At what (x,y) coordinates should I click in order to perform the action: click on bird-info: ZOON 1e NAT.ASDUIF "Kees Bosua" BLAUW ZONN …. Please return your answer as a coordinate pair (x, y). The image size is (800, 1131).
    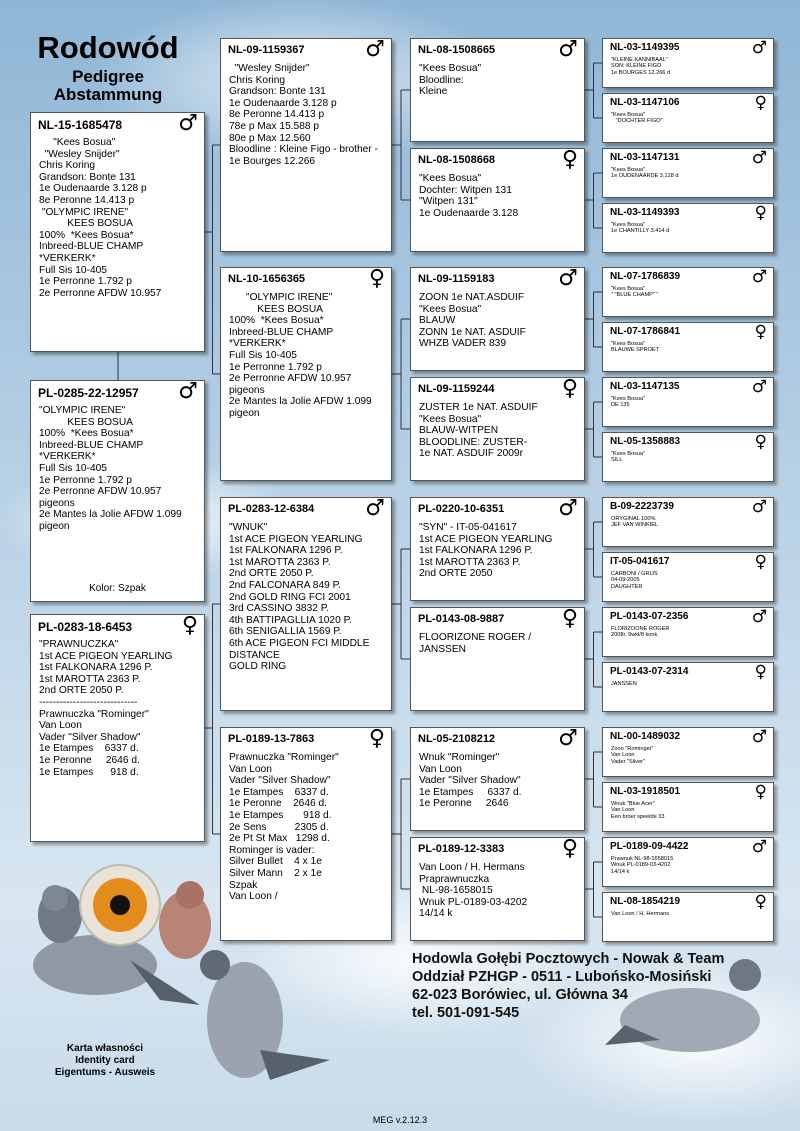
    Looking at the image, I should click on (499, 321).